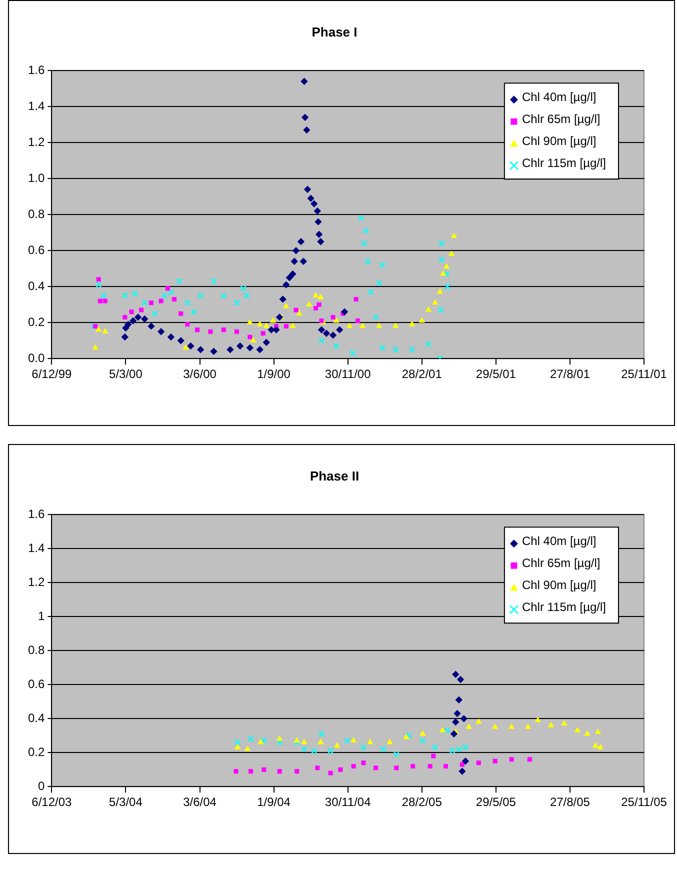 This screenshot has width=677, height=871. I want to click on y-tick-label: 1.2, so click(36, 141).